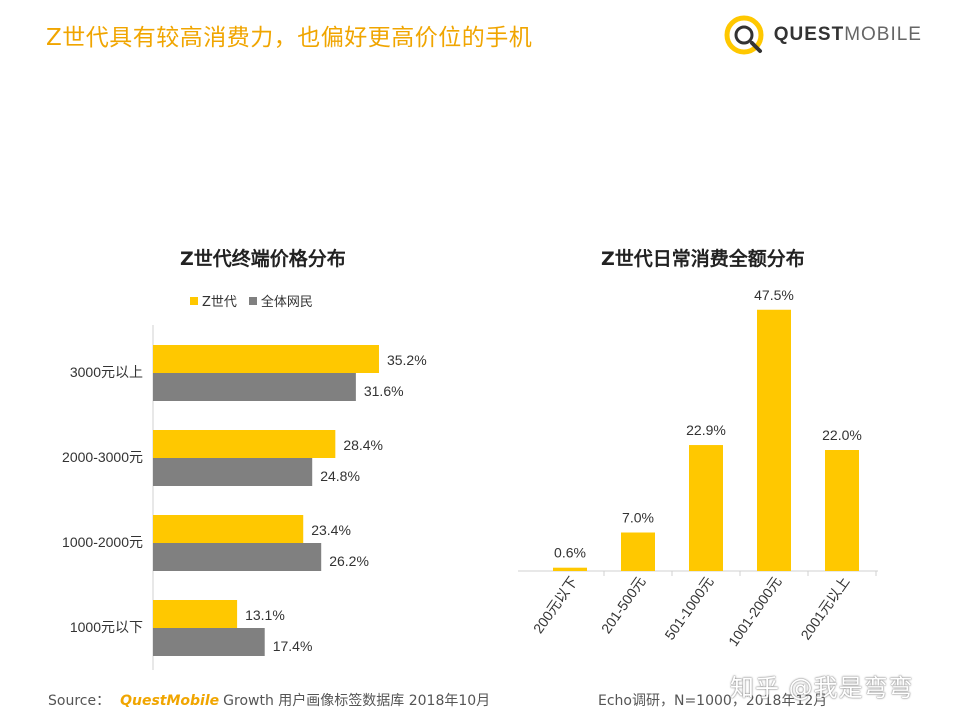  Describe the element at coordinates (570, 553) in the screenshot. I see `data-label: 0.6%` at that location.